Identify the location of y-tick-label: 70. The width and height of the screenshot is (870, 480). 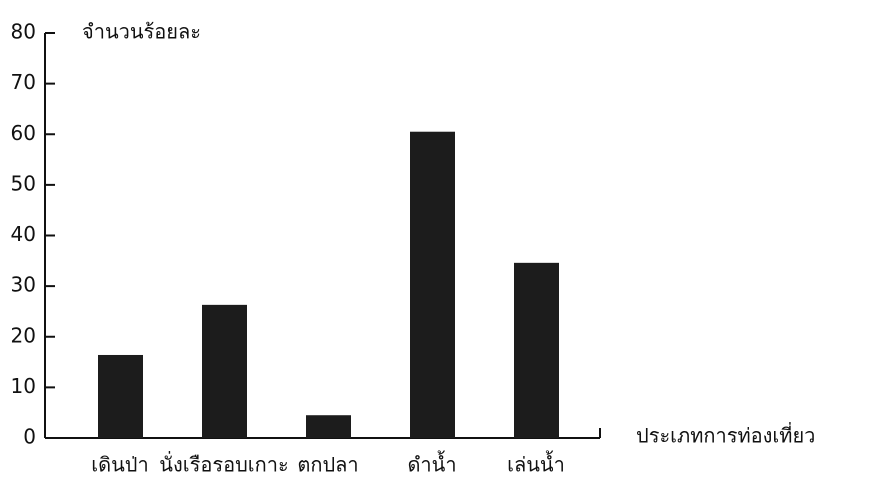
(23, 82).